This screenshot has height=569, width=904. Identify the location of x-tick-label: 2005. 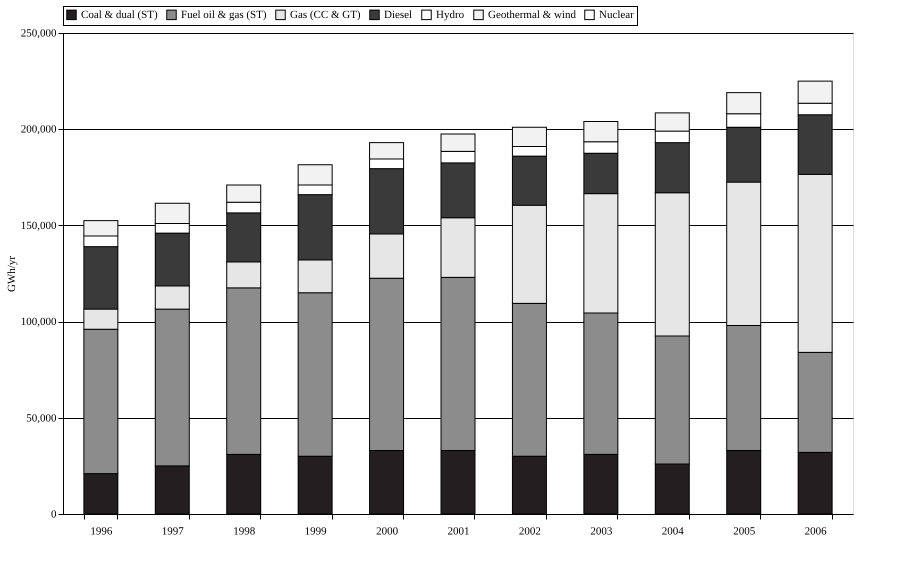
(744, 532).